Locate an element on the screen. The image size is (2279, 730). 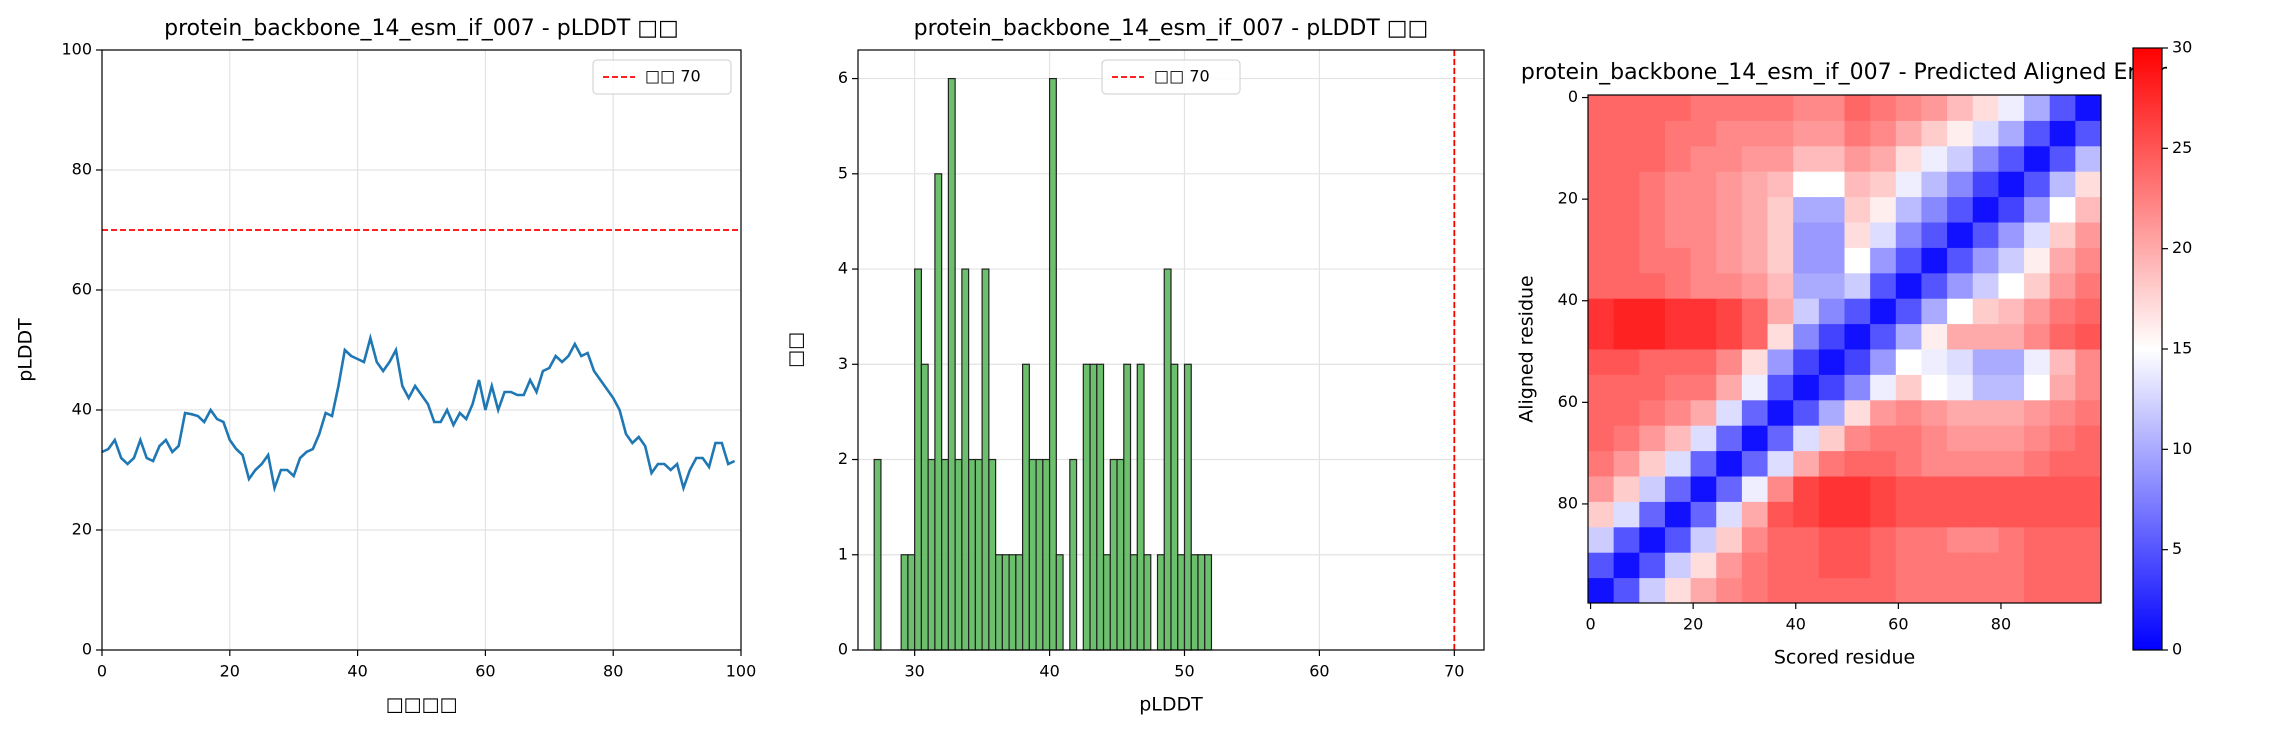
x-tick-label: 80 is located at coordinates (613, 671).